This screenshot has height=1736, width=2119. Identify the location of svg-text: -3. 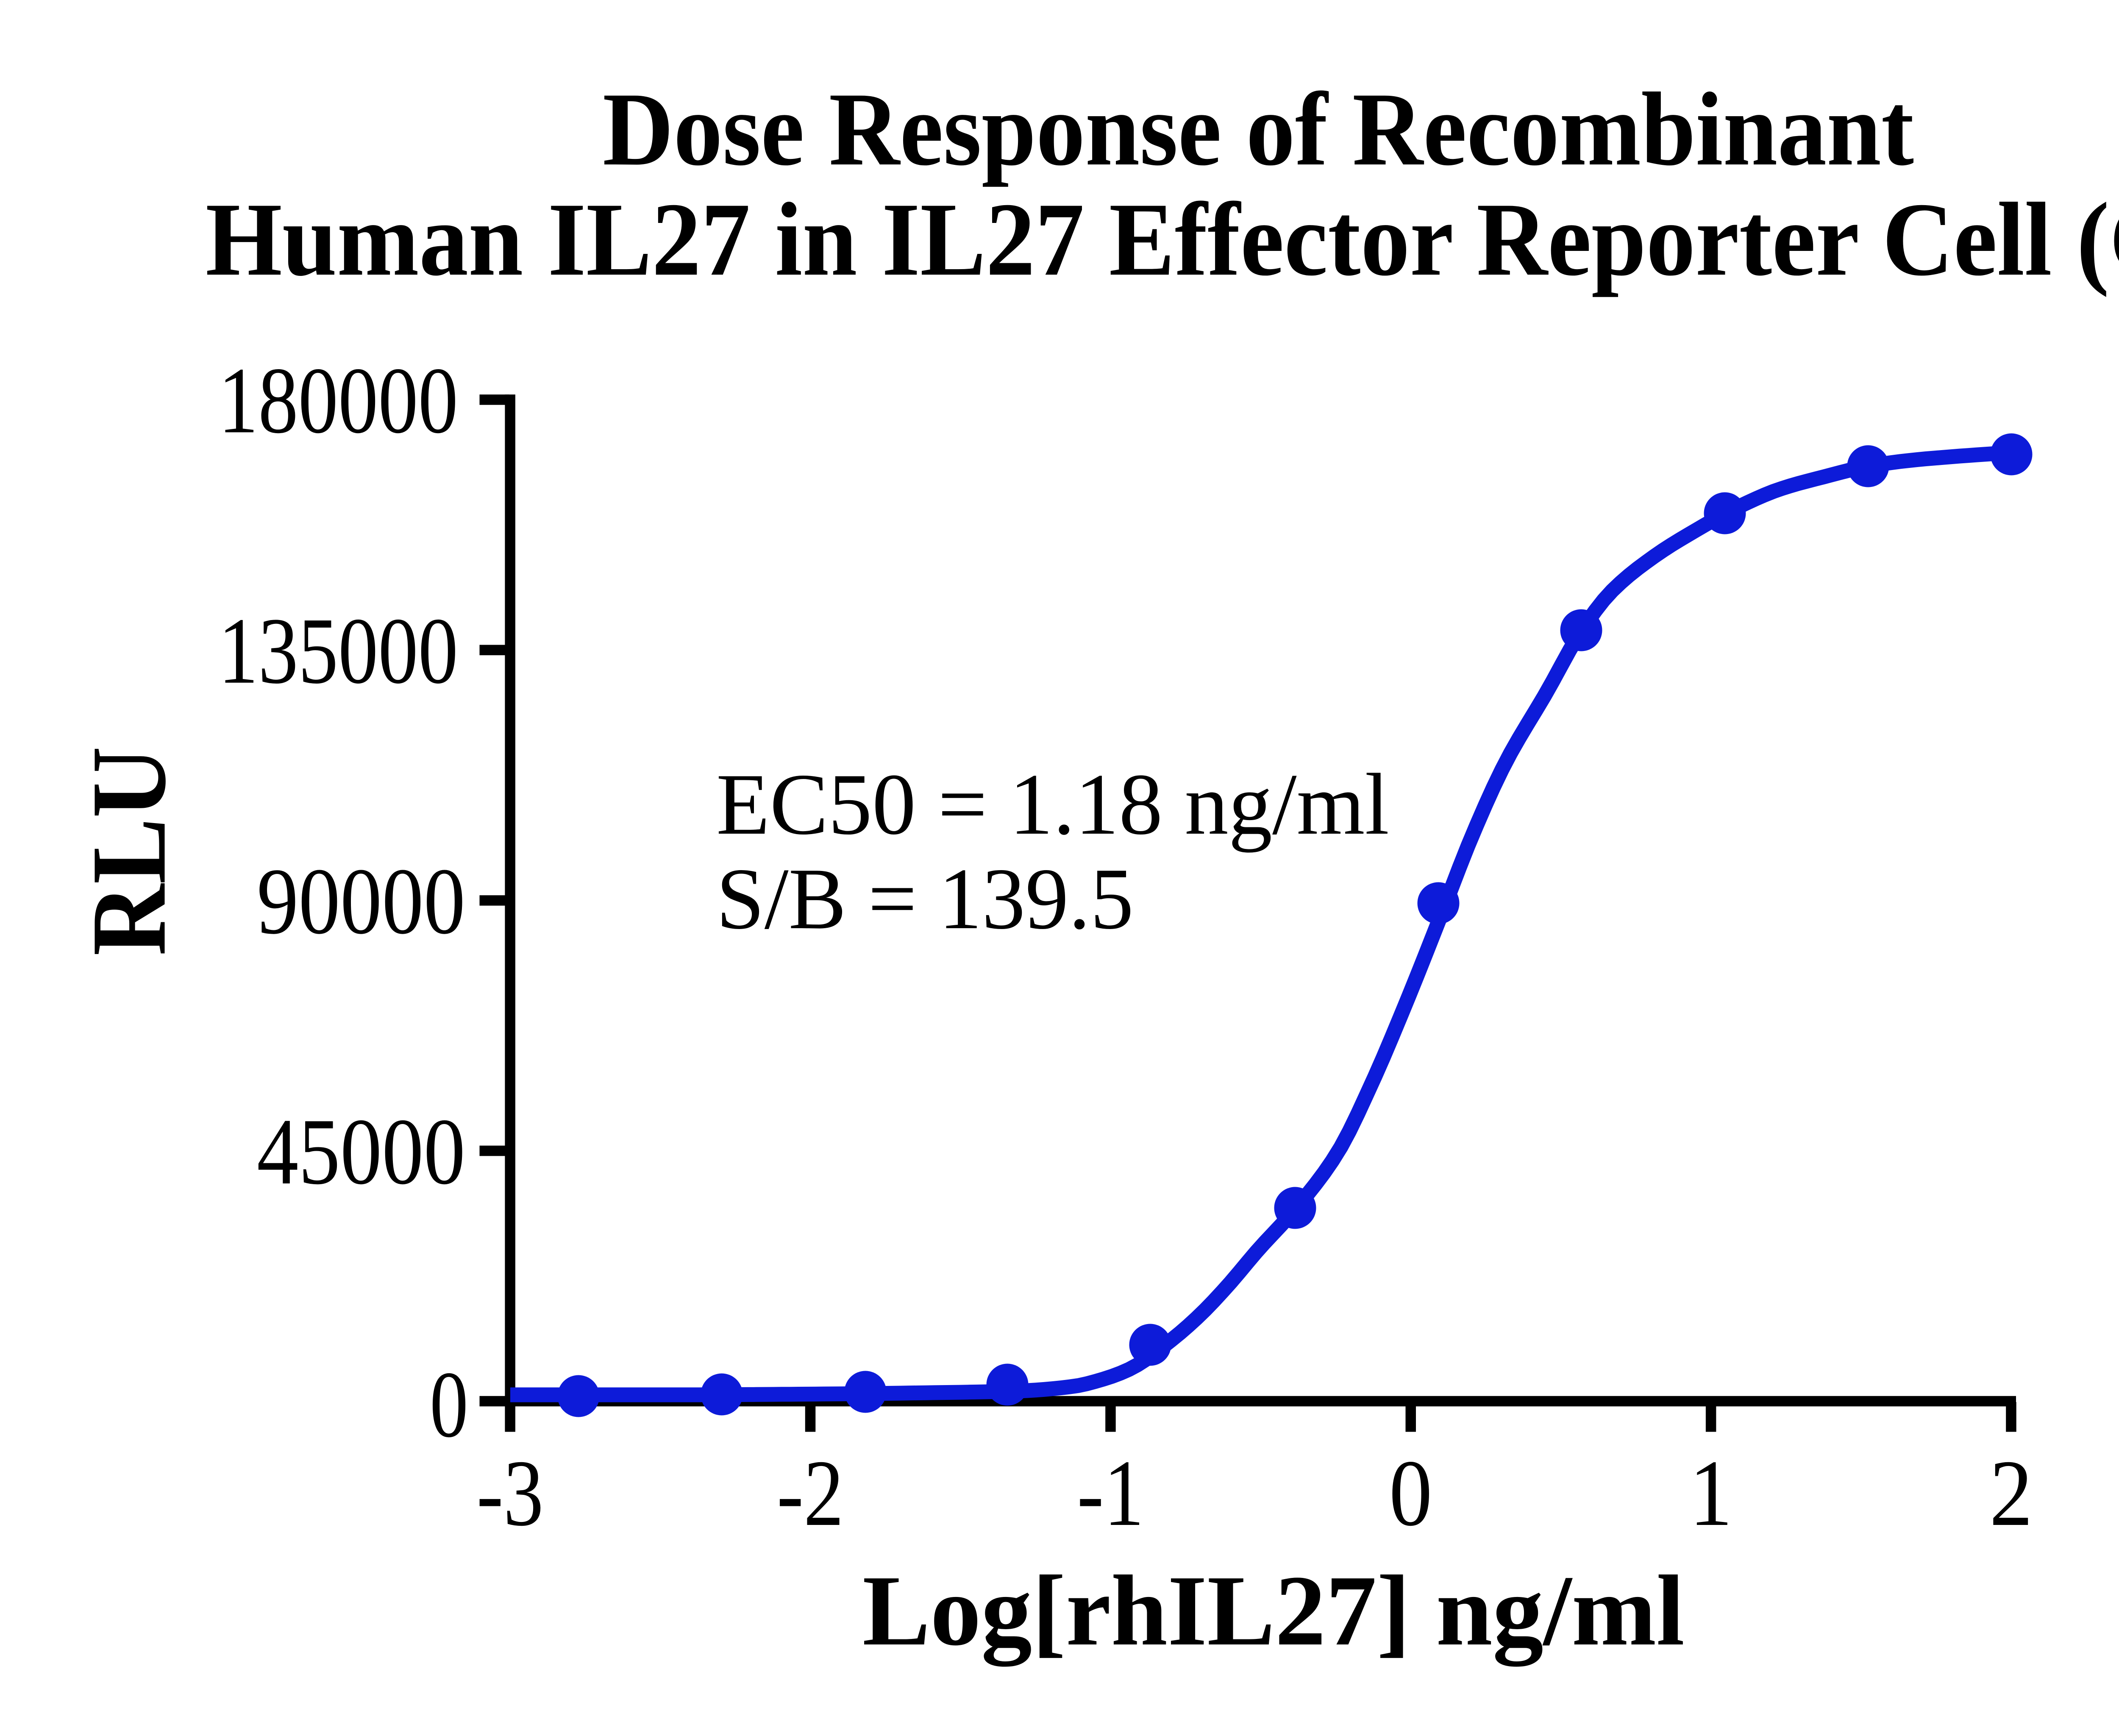
(511, 1493).